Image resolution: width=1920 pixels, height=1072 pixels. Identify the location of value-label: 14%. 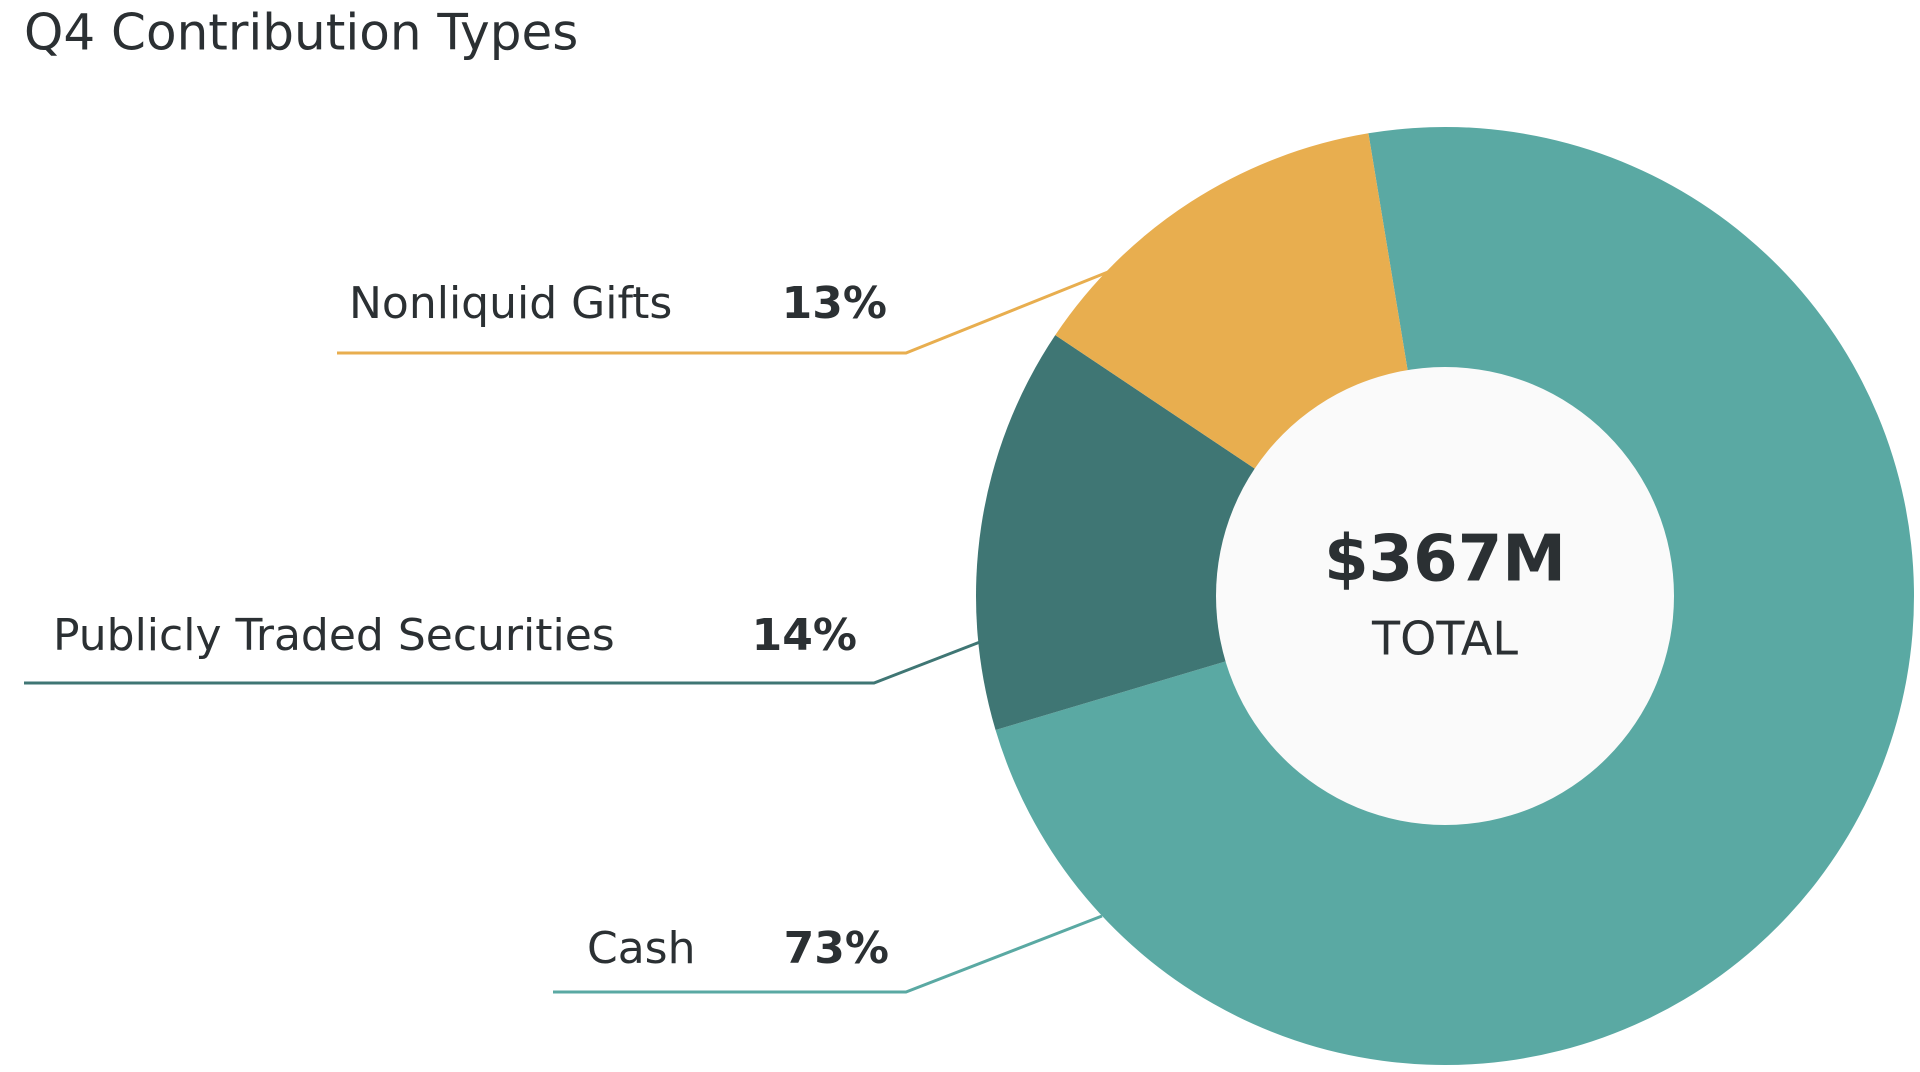
(804, 635).